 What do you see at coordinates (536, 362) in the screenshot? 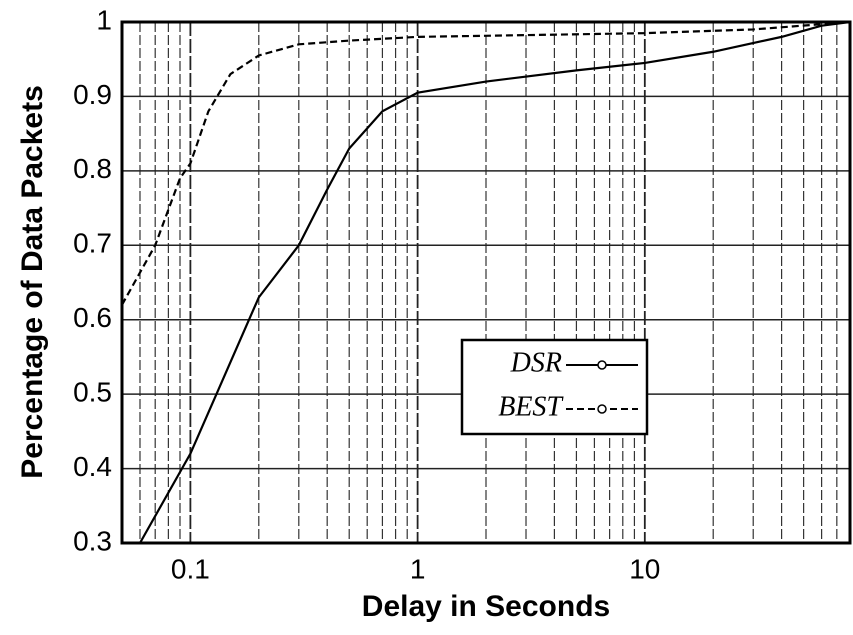
I see `legend-label: DSR` at bounding box center [536, 362].